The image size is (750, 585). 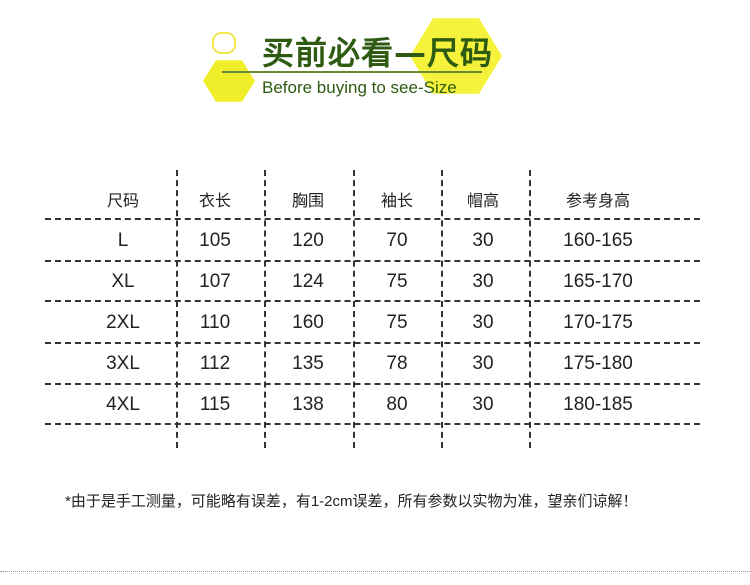 What do you see at coordinates (359, 87) in the screenshot?
I see `page-subtitle: Before buying to see-Size` at bounding box center [359, 87].